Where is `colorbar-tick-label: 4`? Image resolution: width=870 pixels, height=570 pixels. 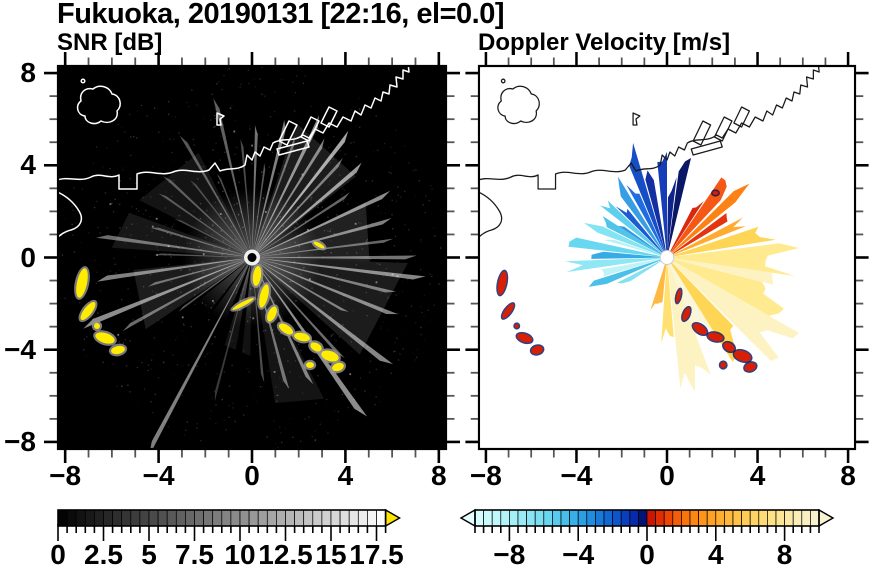
colorbar-tick-label: 4 is located at coordinates (716, 554).